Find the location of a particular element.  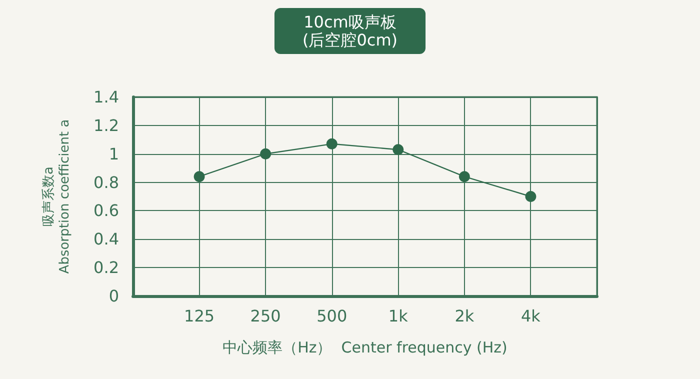

y-axis-title: 吸声系数a Absorption coefficient a is located at coordinates (57, 196).